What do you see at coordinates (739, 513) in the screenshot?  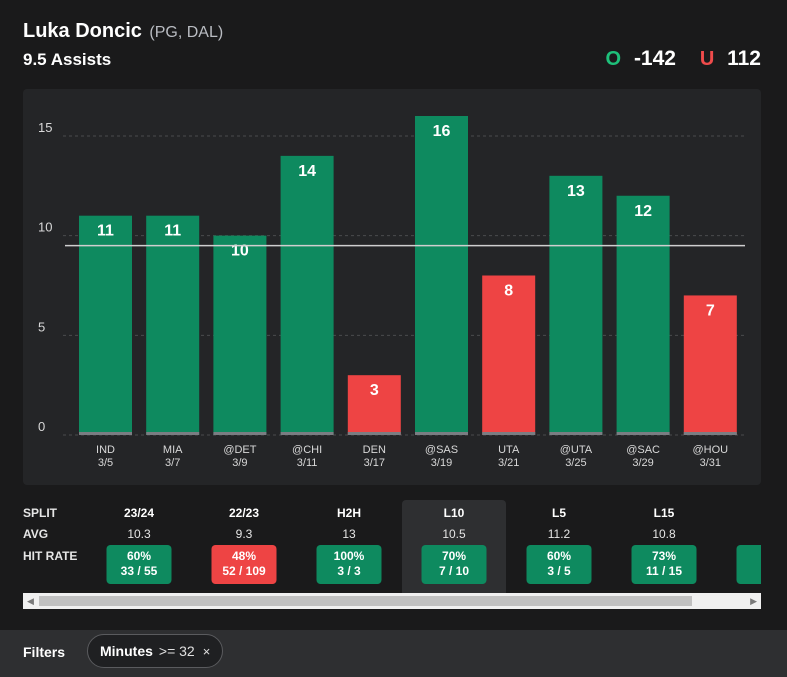 I see `split-name: L` at bounding box center [739, 513].